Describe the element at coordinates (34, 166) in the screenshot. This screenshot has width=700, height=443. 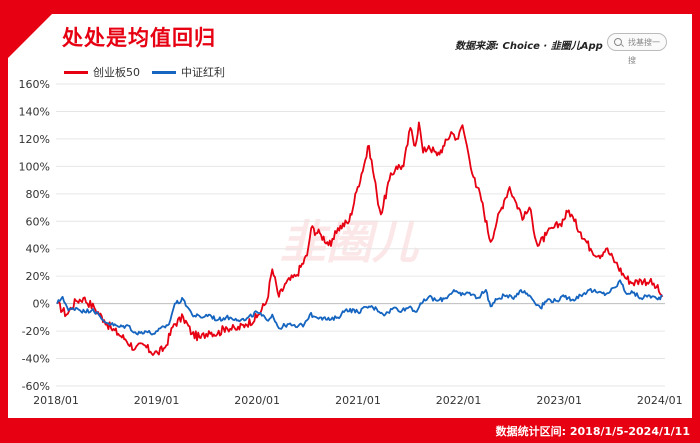
I see `y-tick-label: 100%` at that location.